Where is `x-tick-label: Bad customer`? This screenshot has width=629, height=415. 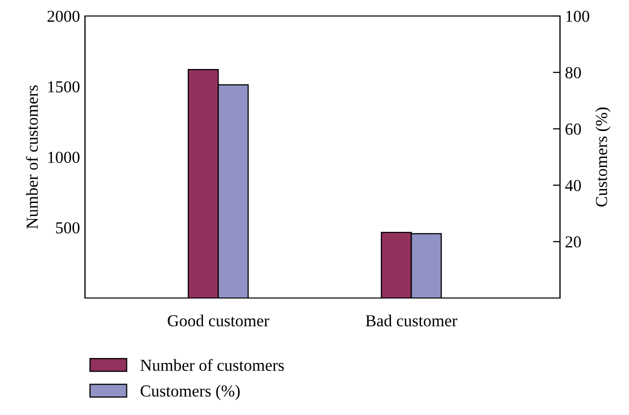 x-tick-label: Bad customer is located at coordinates (412, 320).